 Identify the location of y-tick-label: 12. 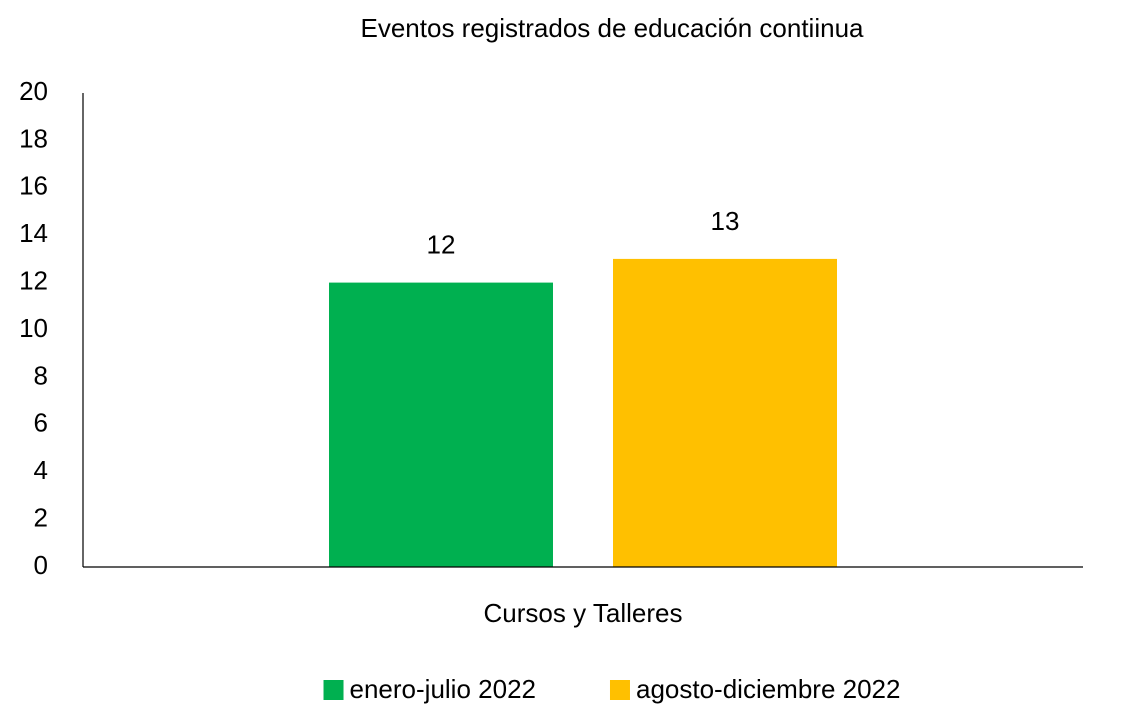
(33, 280).